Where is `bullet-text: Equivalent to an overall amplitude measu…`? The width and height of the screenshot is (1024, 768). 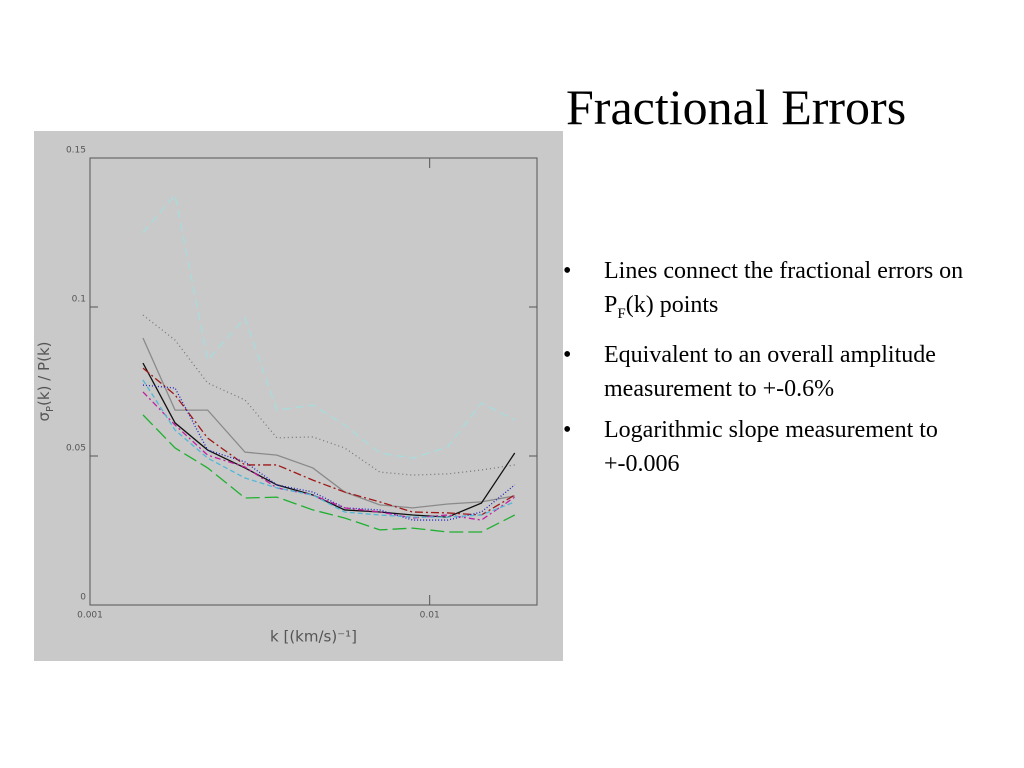 bullet-text: Equivalent to an overall amplitude measu… is located at coordinates (770, 371).